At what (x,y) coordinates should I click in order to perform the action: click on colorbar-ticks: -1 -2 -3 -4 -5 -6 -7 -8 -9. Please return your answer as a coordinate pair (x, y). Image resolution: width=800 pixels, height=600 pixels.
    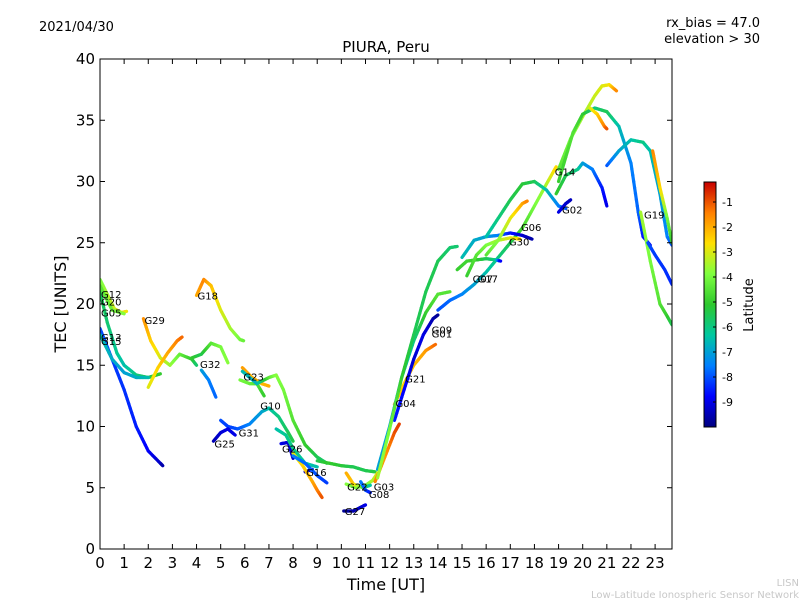
    Looking at the image, I should click on (723, 302).